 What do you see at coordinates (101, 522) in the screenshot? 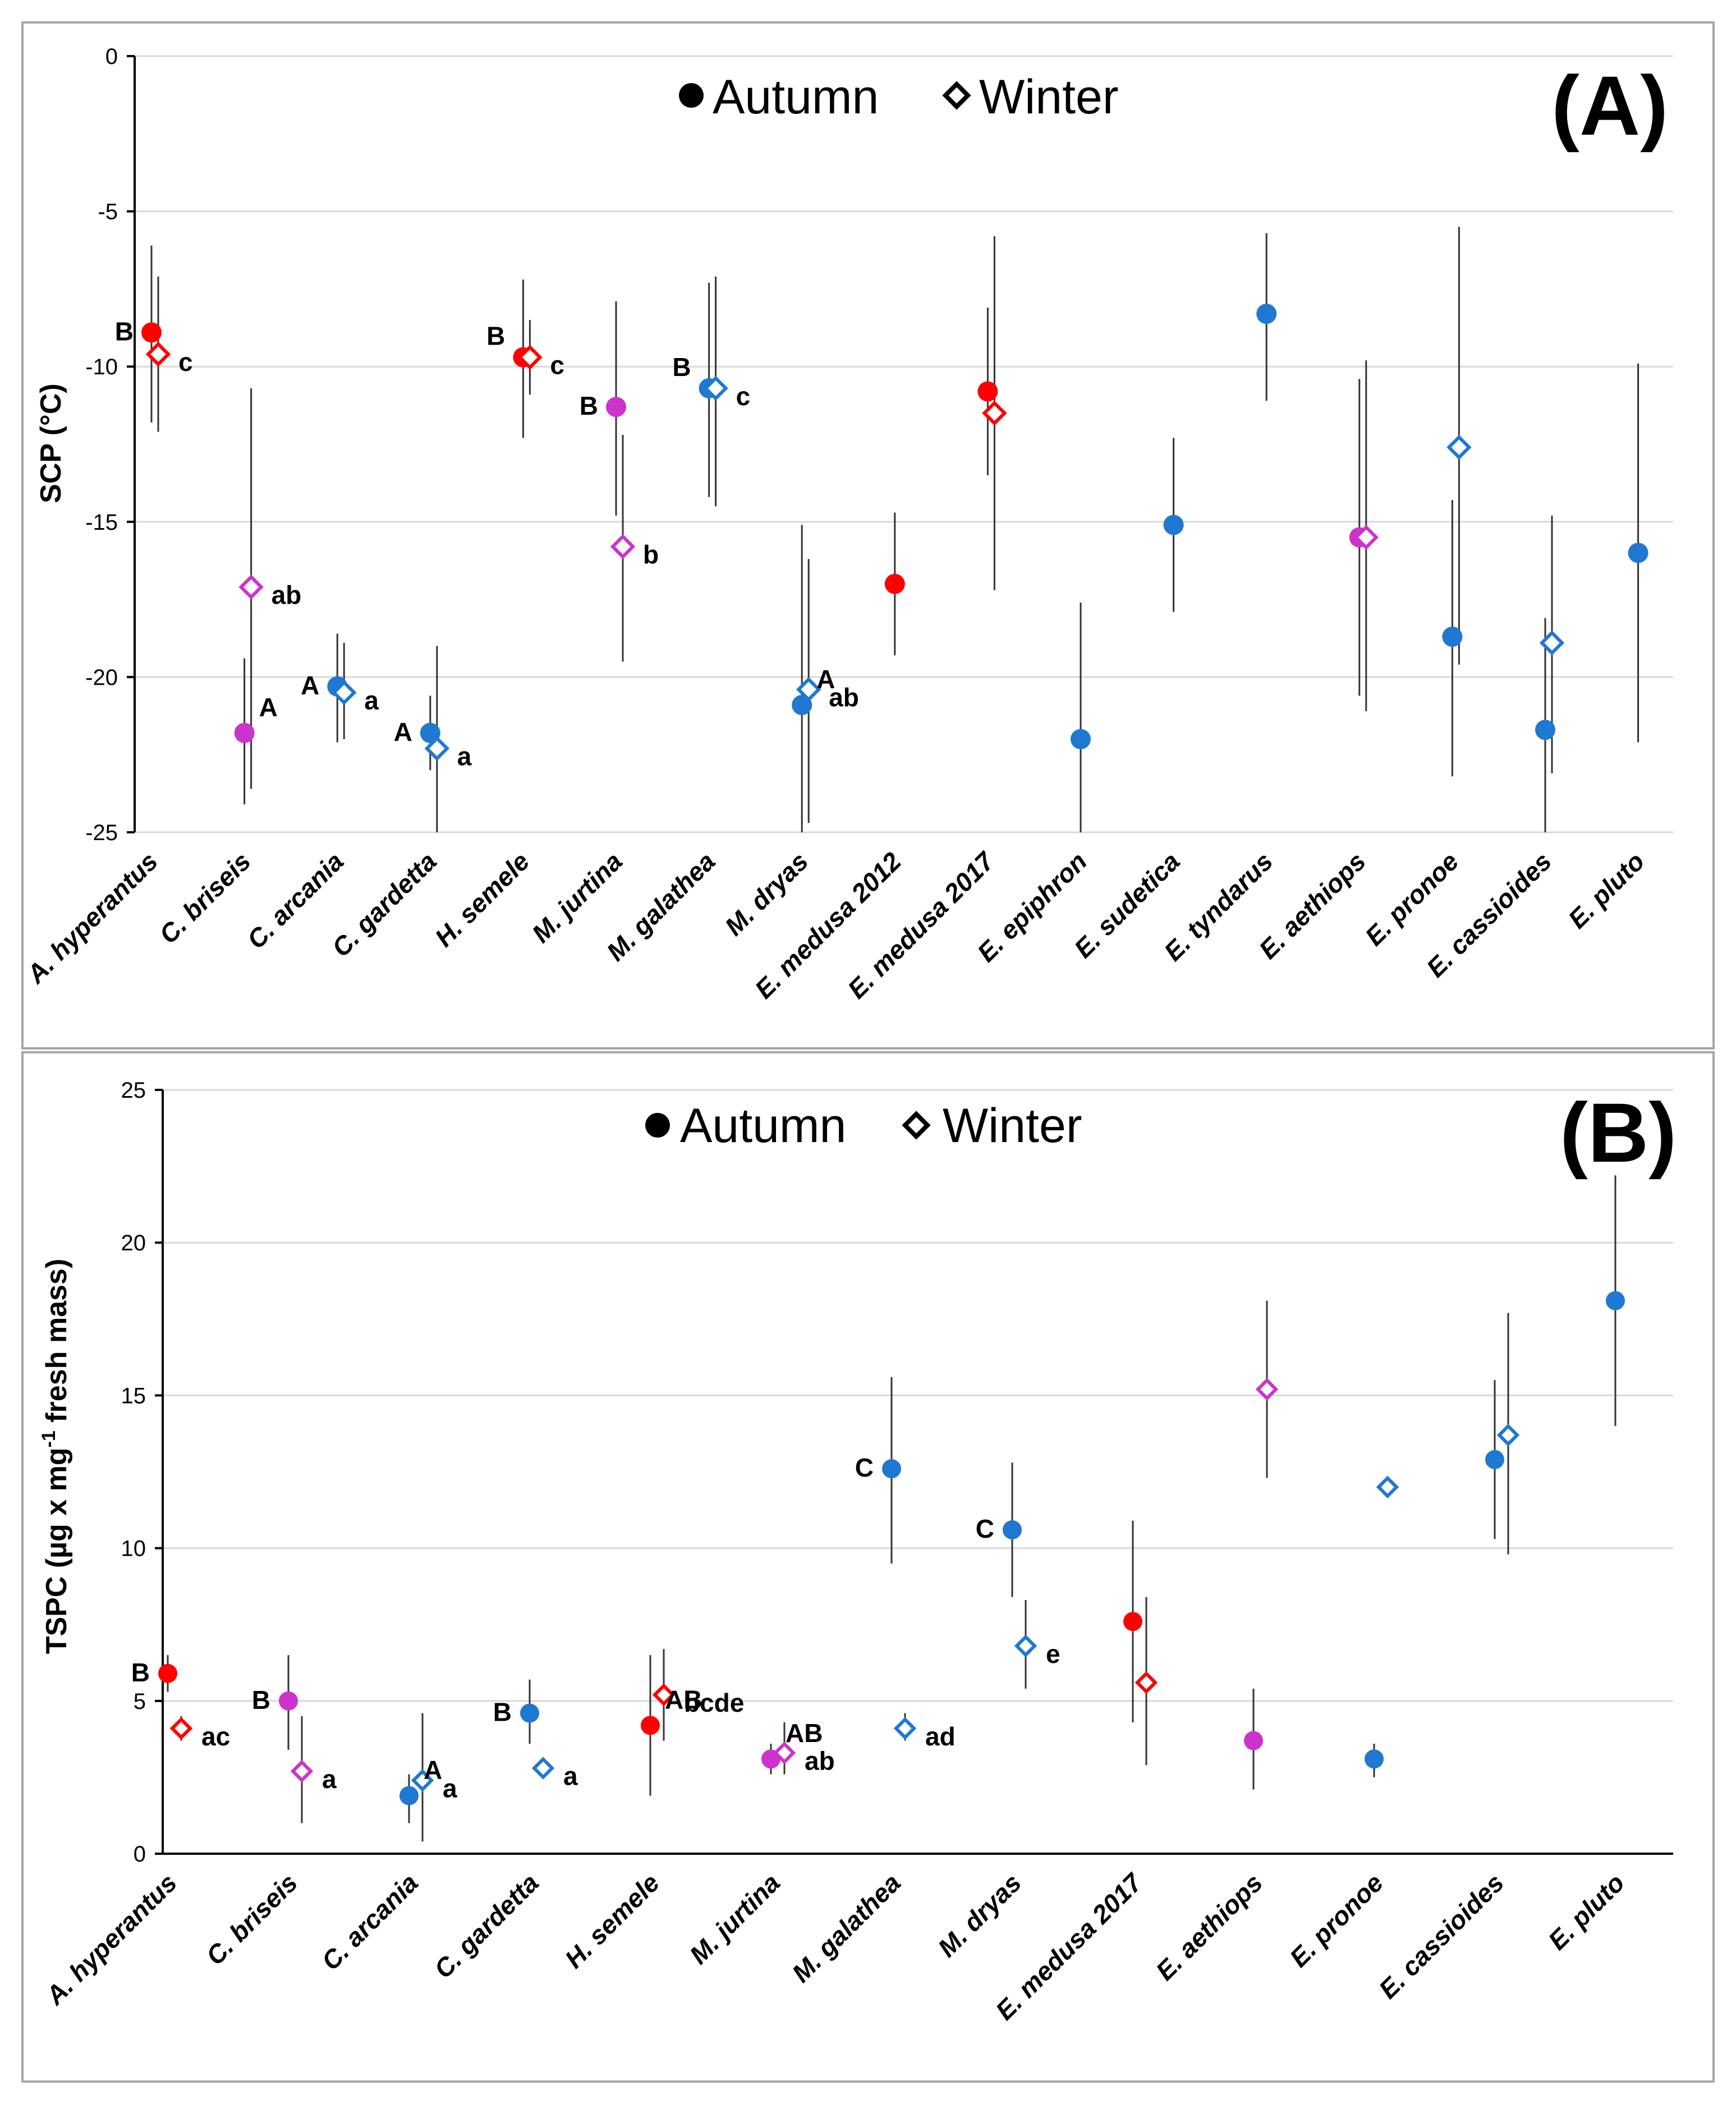
I see `y-tick-label: -15` at bounding box center [101, 522].